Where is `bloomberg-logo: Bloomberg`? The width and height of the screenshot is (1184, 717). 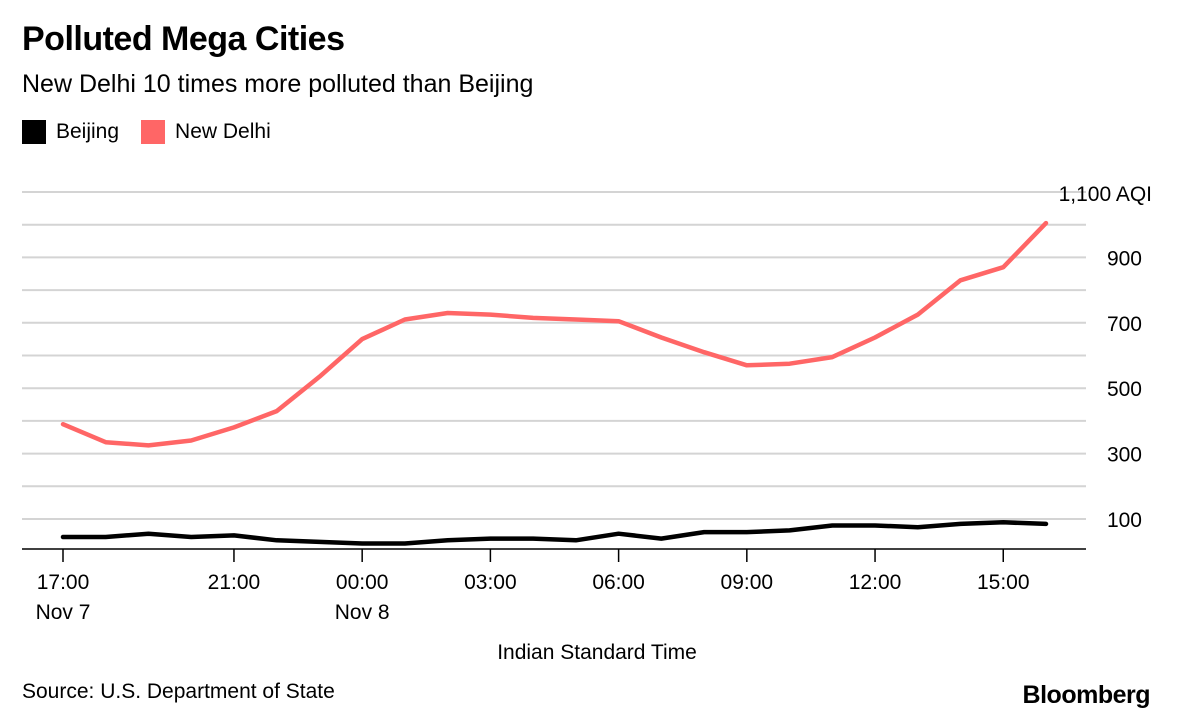
bloomberg-logo: Bloomberg is located at coordinates (1086, 695).